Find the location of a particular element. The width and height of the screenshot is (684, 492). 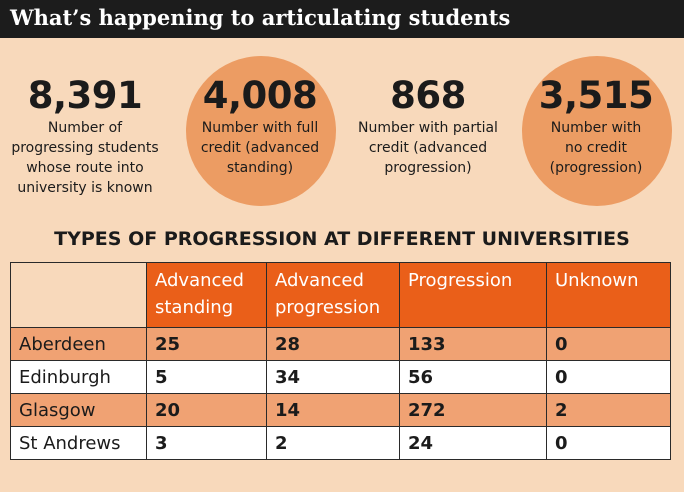

column-header-advanced-progression: Advanced progression is located at coordinates (333, 295).